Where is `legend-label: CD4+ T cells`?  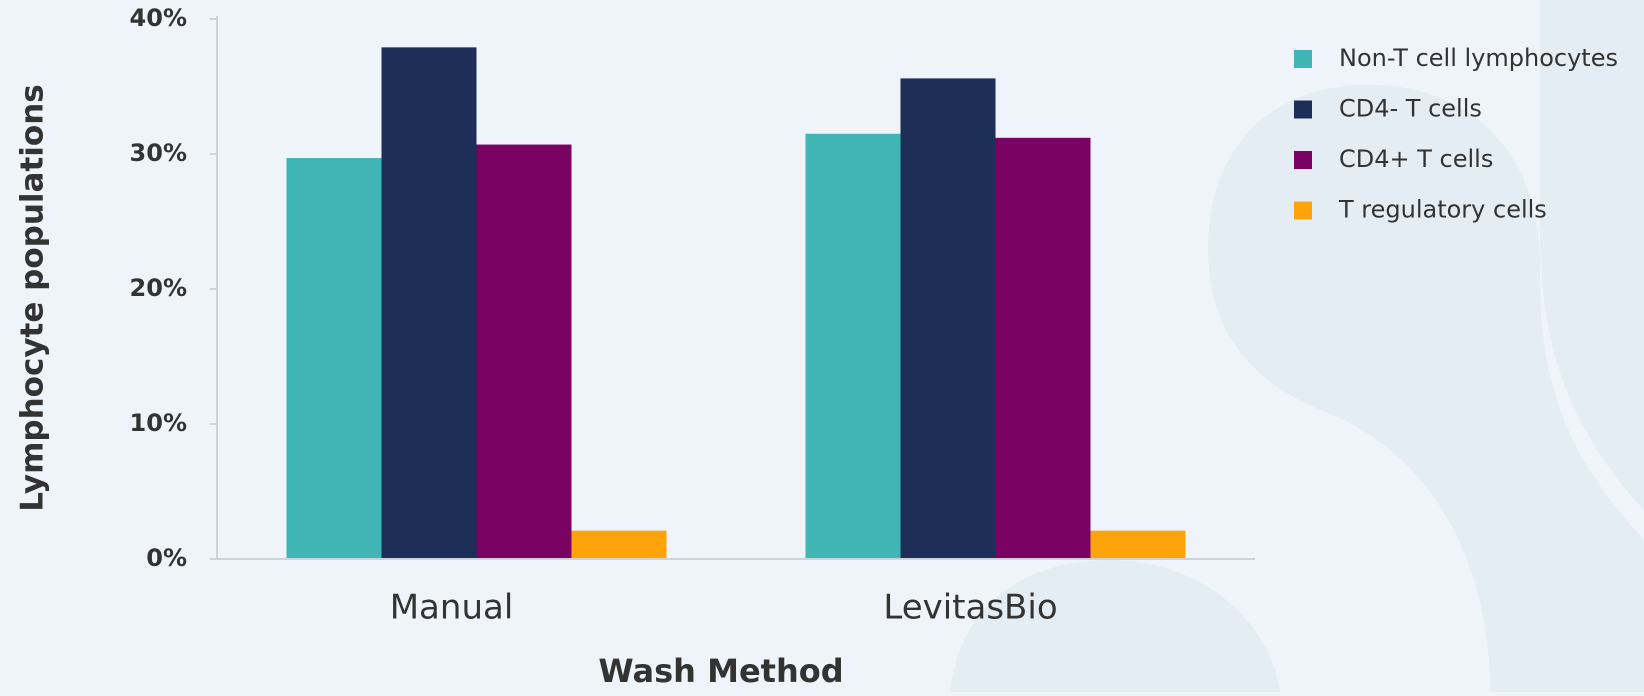
legend-label: CD4+ T cells is located at coordinates (1416, 159).